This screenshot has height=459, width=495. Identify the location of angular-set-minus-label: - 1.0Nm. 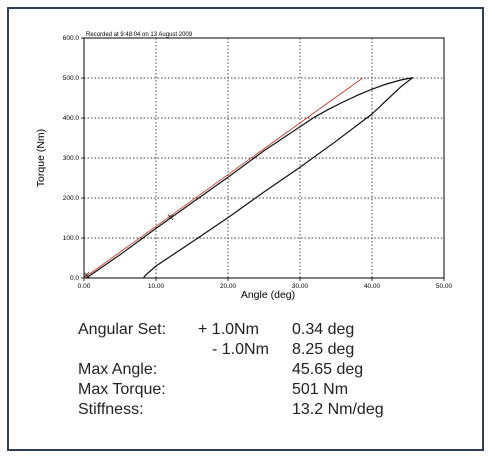
(240, 349).